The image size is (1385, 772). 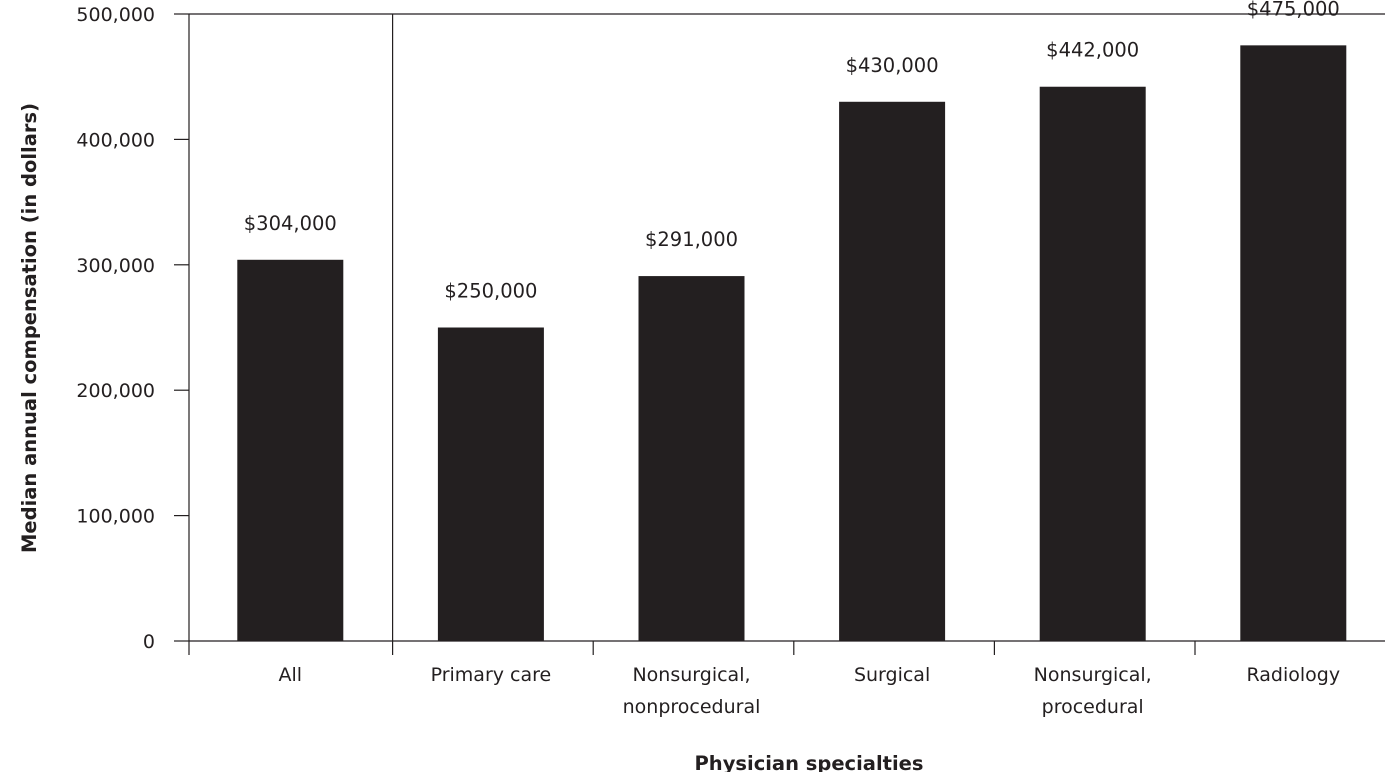 What do you see at coordinates (892, 65) in the screenshot?
I see `data-label: $430,000` at bounding box center [892, 65].